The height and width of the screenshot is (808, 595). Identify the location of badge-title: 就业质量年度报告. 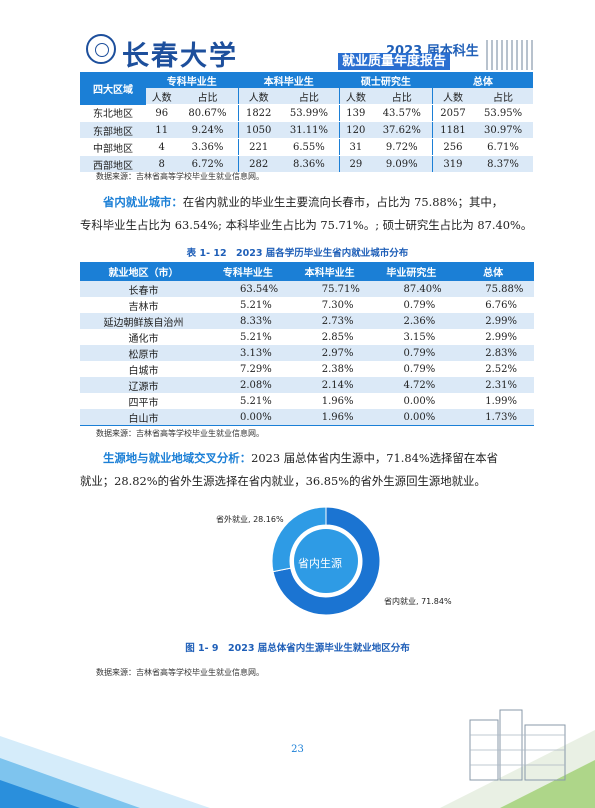
(394, 61).